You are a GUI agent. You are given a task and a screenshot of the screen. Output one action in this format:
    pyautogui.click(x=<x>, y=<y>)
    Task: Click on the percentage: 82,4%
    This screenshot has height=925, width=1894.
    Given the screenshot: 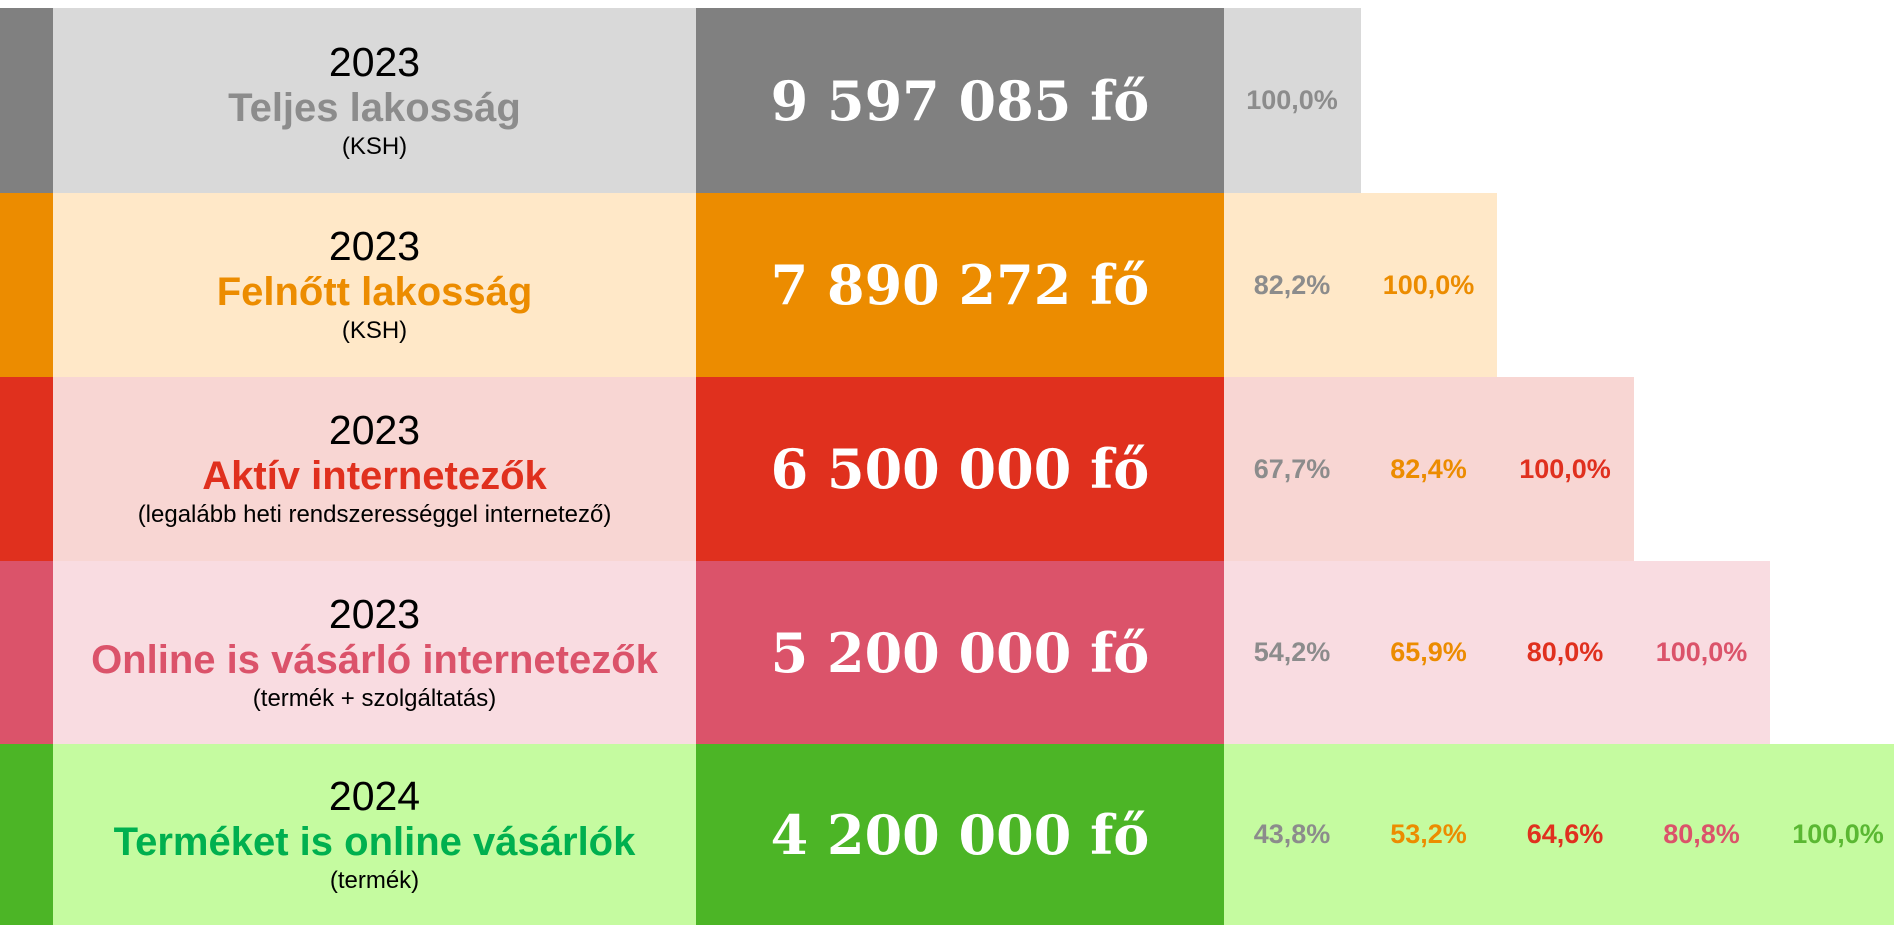 What is the action you would take?
    pyautogui.click(x=1428, y=468)
    